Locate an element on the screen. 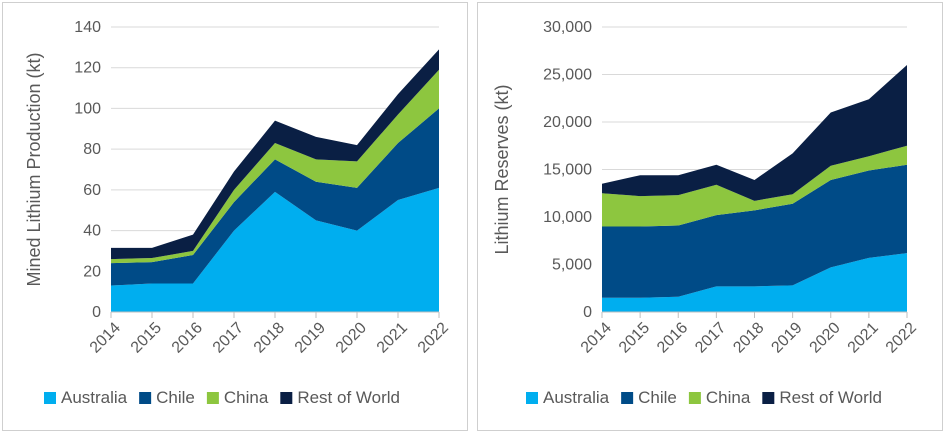  y-tick-label: 20,000 is located at coordinates (567, 122).